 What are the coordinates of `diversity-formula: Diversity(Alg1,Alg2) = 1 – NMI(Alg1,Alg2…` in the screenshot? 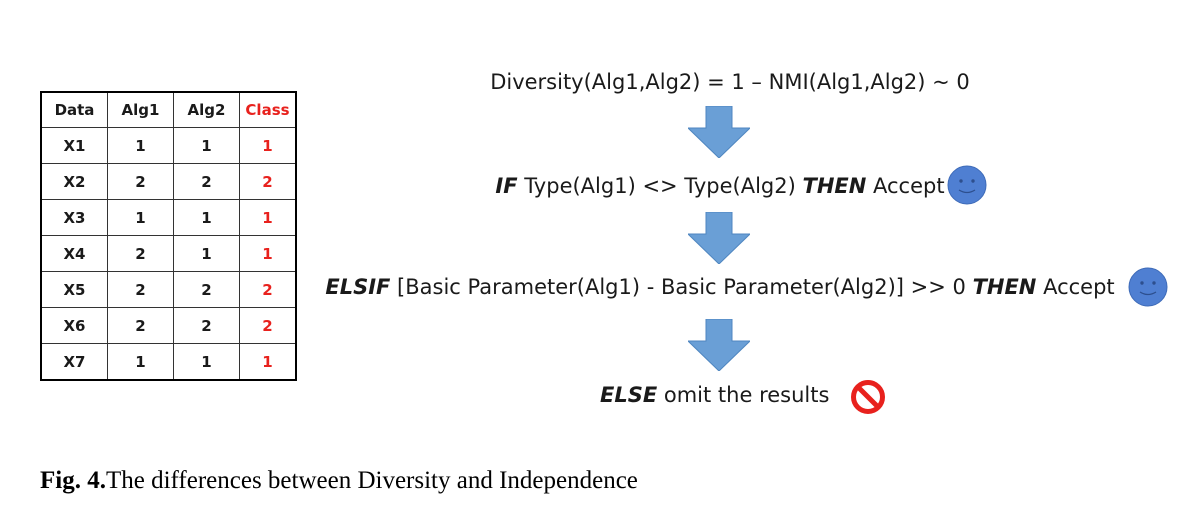 It's located at (730, 82).